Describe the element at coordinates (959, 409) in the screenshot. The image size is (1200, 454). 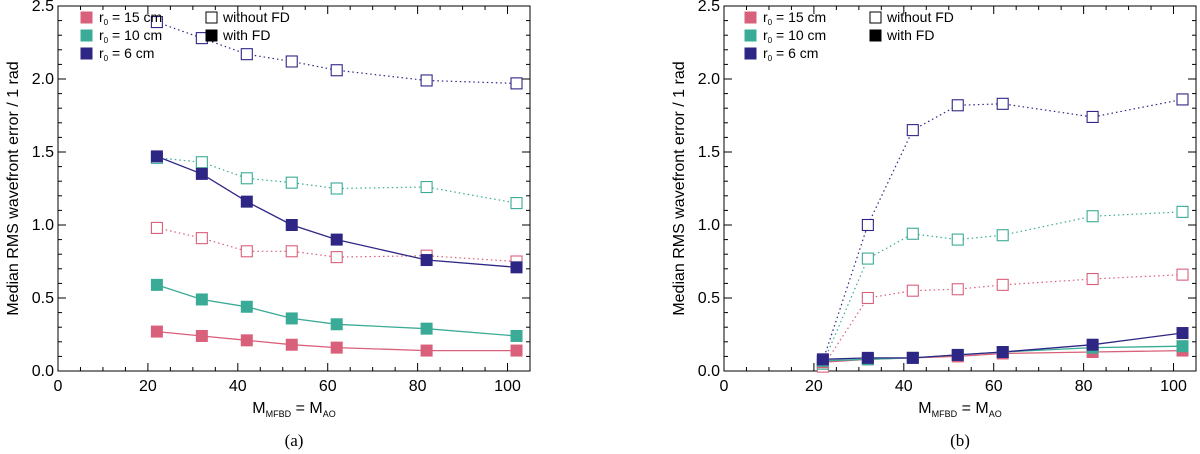
I see `x-axis-label: MMFBD = MAO` at that location.